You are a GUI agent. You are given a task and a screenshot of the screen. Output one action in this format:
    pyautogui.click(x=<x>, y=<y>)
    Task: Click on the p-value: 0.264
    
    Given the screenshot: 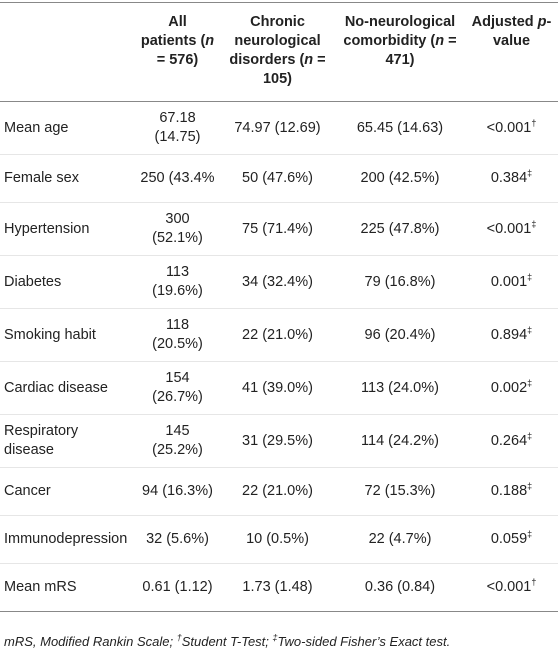 What is the action you would take?
    pyautogui.click(x=509, y=440)
    